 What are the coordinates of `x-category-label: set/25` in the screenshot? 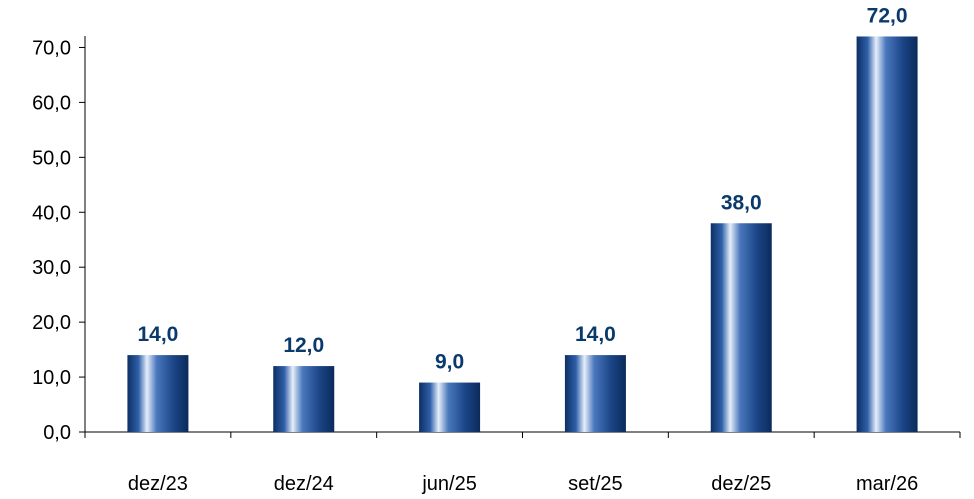 It's located at (595, 484).